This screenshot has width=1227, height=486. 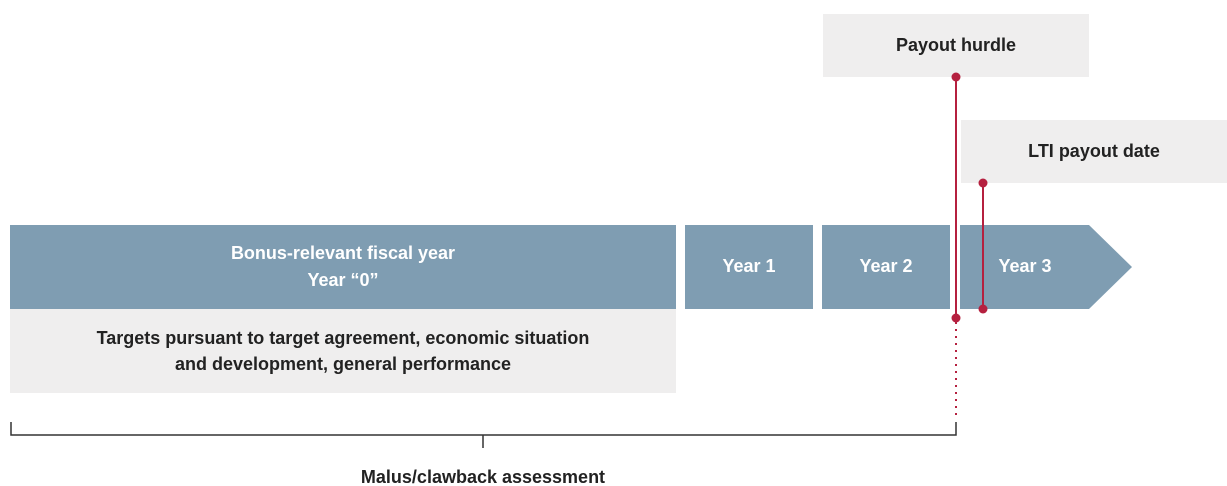 I want to click on targets-box, so click(x=343, y=351).